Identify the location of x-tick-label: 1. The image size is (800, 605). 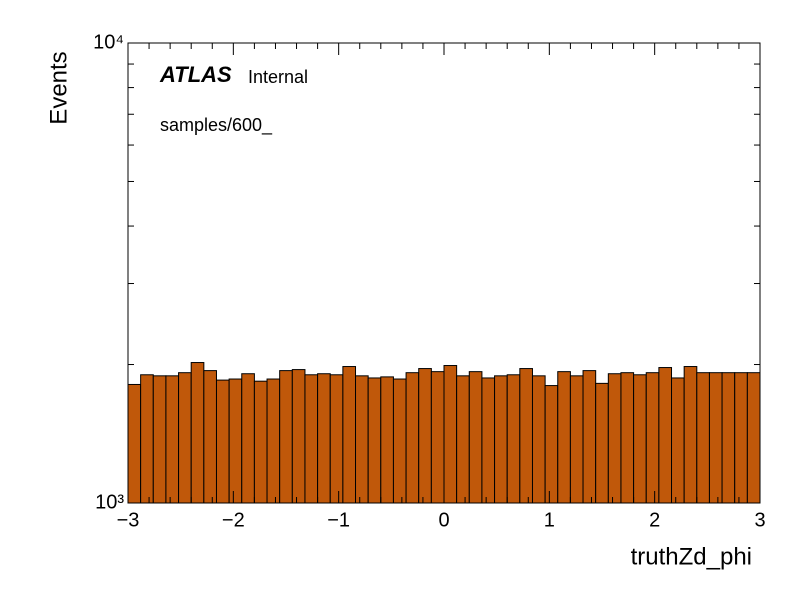
(549, 520).